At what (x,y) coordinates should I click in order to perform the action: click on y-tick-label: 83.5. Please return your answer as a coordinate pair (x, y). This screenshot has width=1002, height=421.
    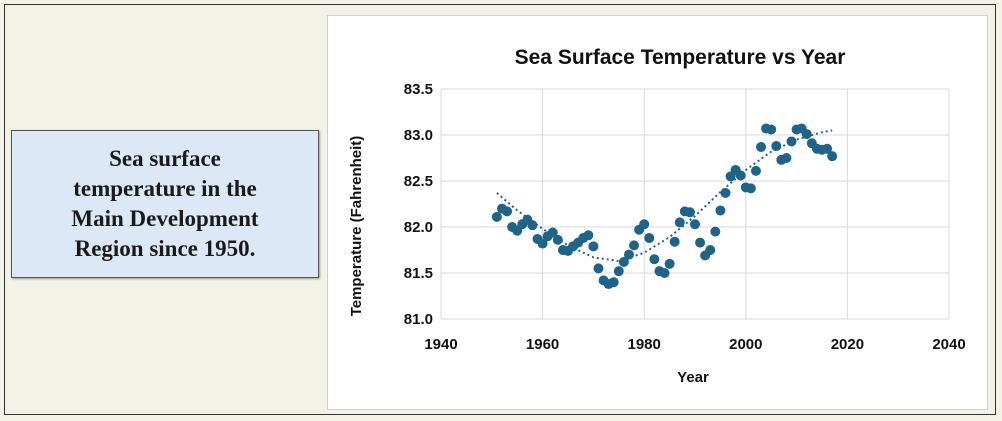
    Looking at the image, I should click on (418, 89).